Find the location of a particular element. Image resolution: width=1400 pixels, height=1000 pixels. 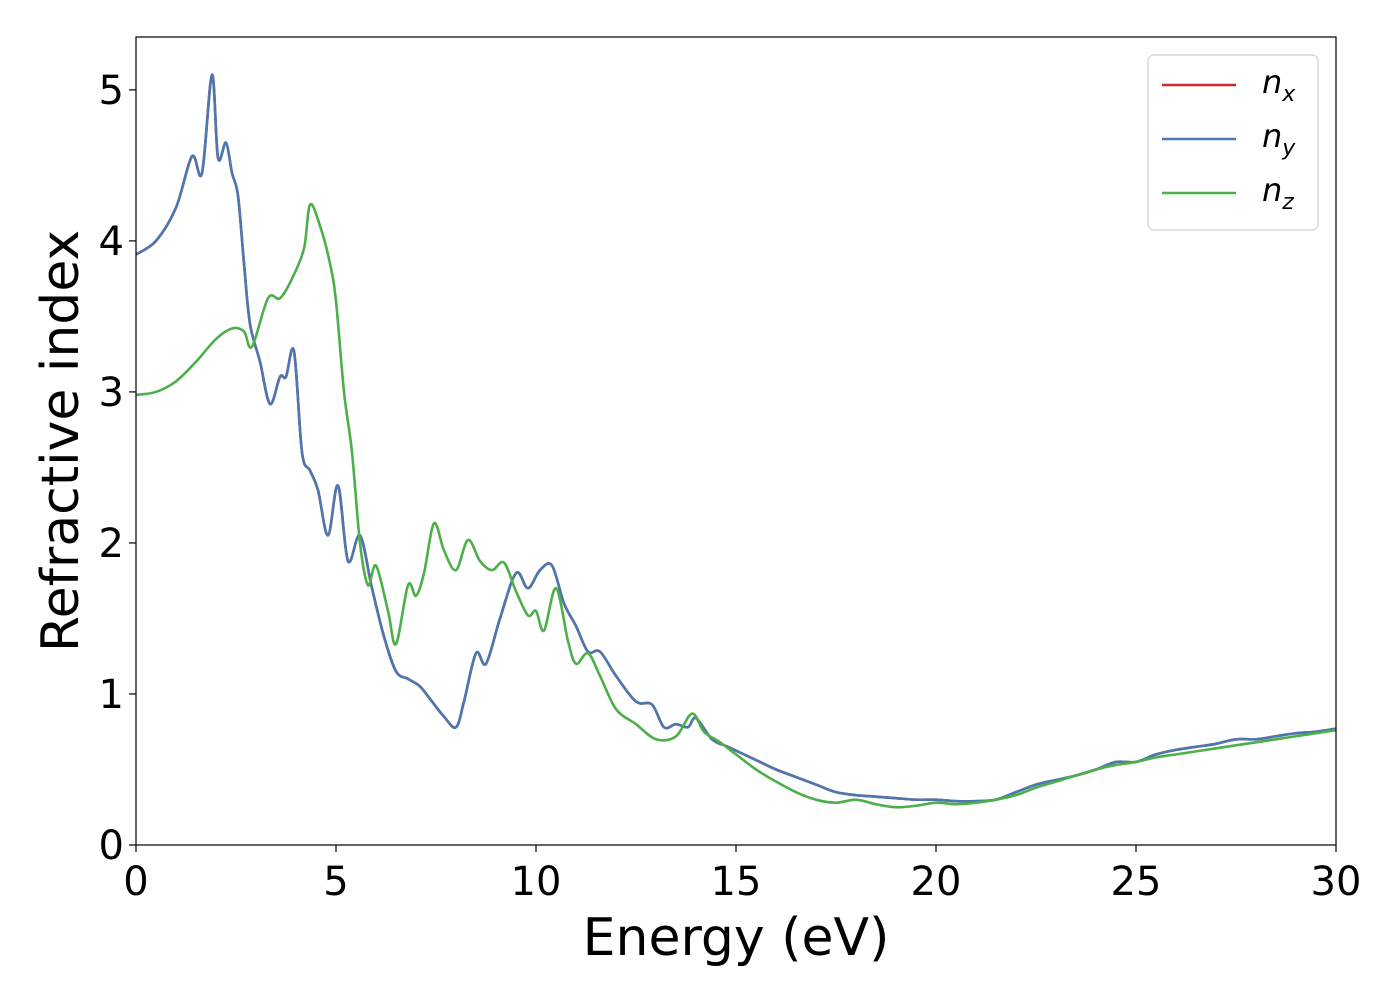

x-tick-label: 25 is located at coordinates (1136, 882).